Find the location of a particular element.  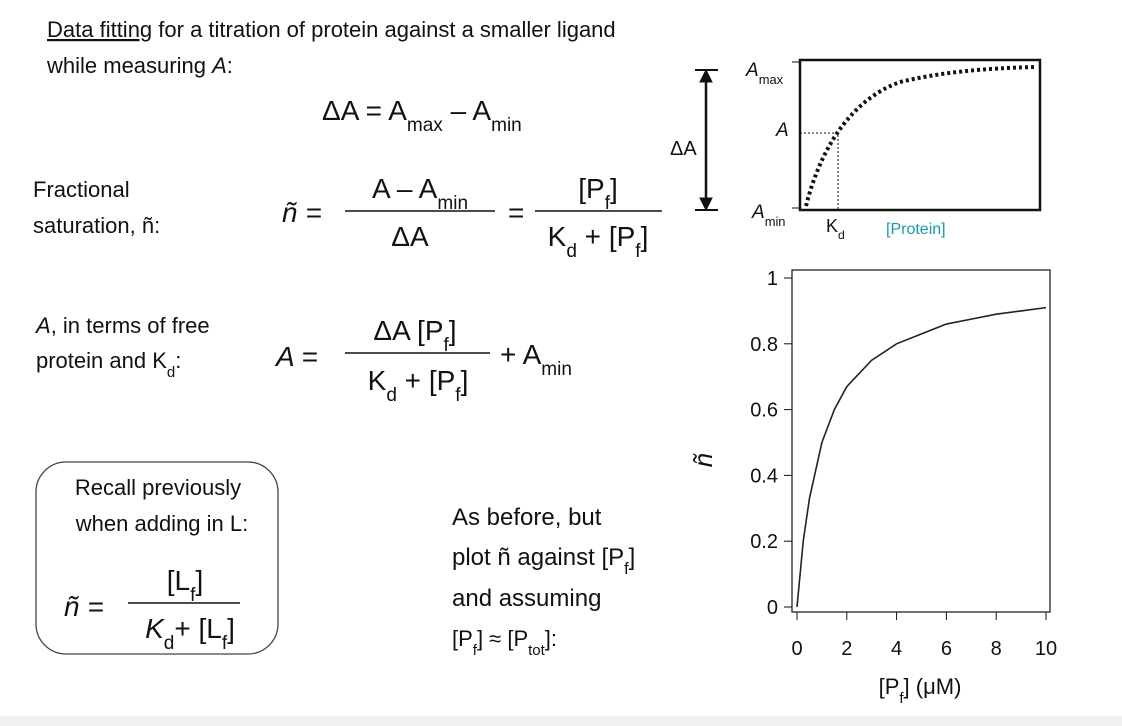

text-run: [L is located at coordinates (178, 580).